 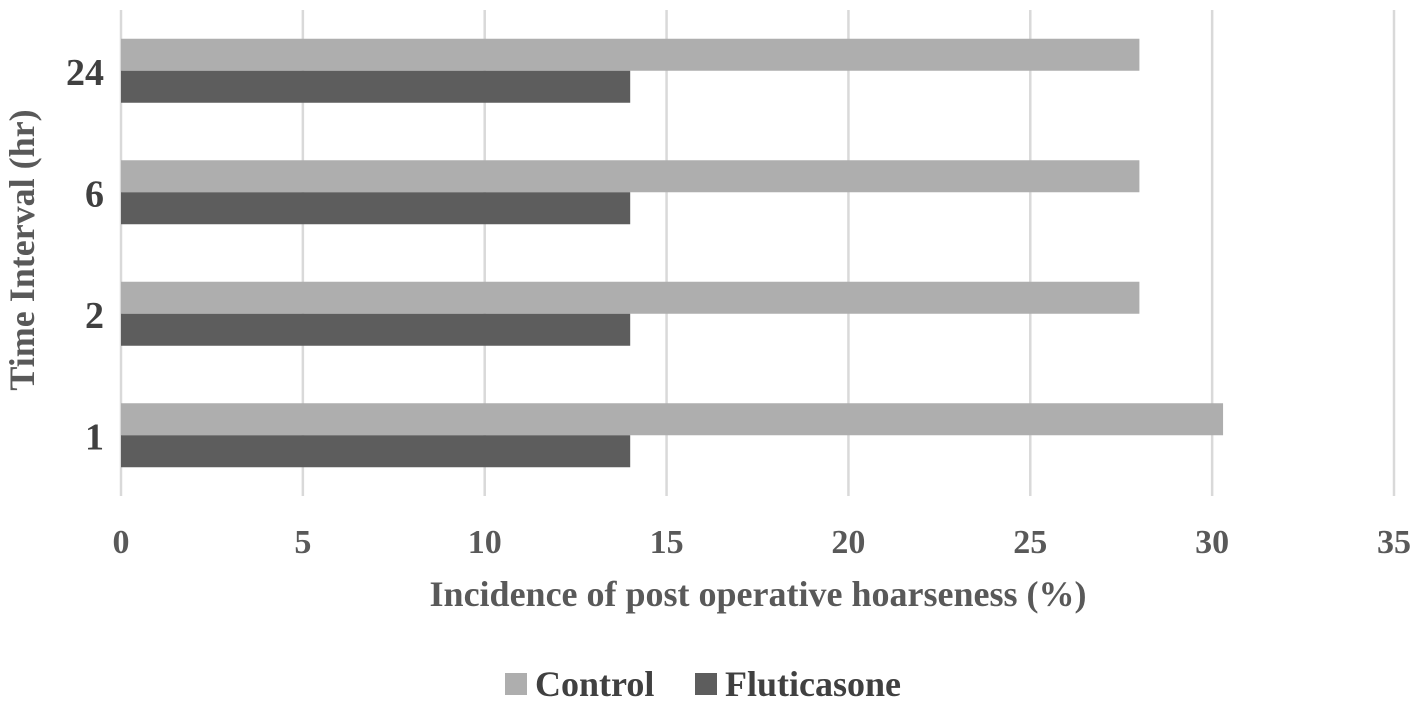 What do you see at coordinates (94, 194) in the screenshot?
I see `y-category-label: 6` at bounding box center [94, 194].